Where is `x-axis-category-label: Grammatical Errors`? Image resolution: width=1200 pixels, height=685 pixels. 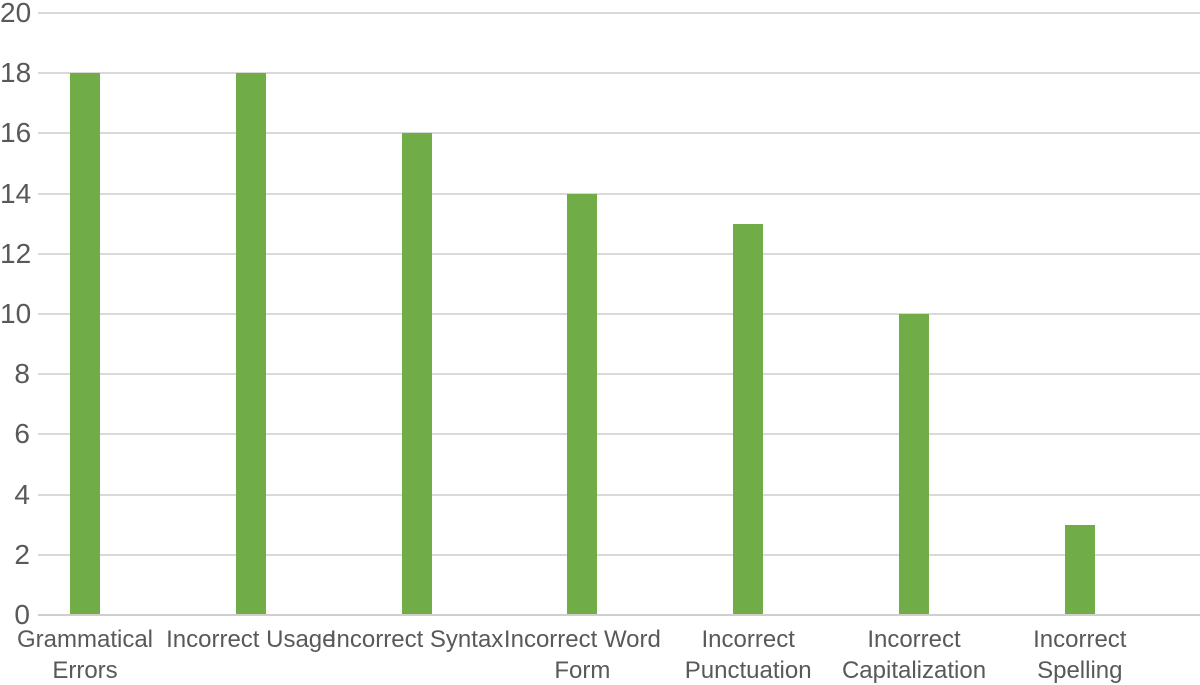
x-axis-category-label: Grammatical Errors is located at coordinates (85, 655).